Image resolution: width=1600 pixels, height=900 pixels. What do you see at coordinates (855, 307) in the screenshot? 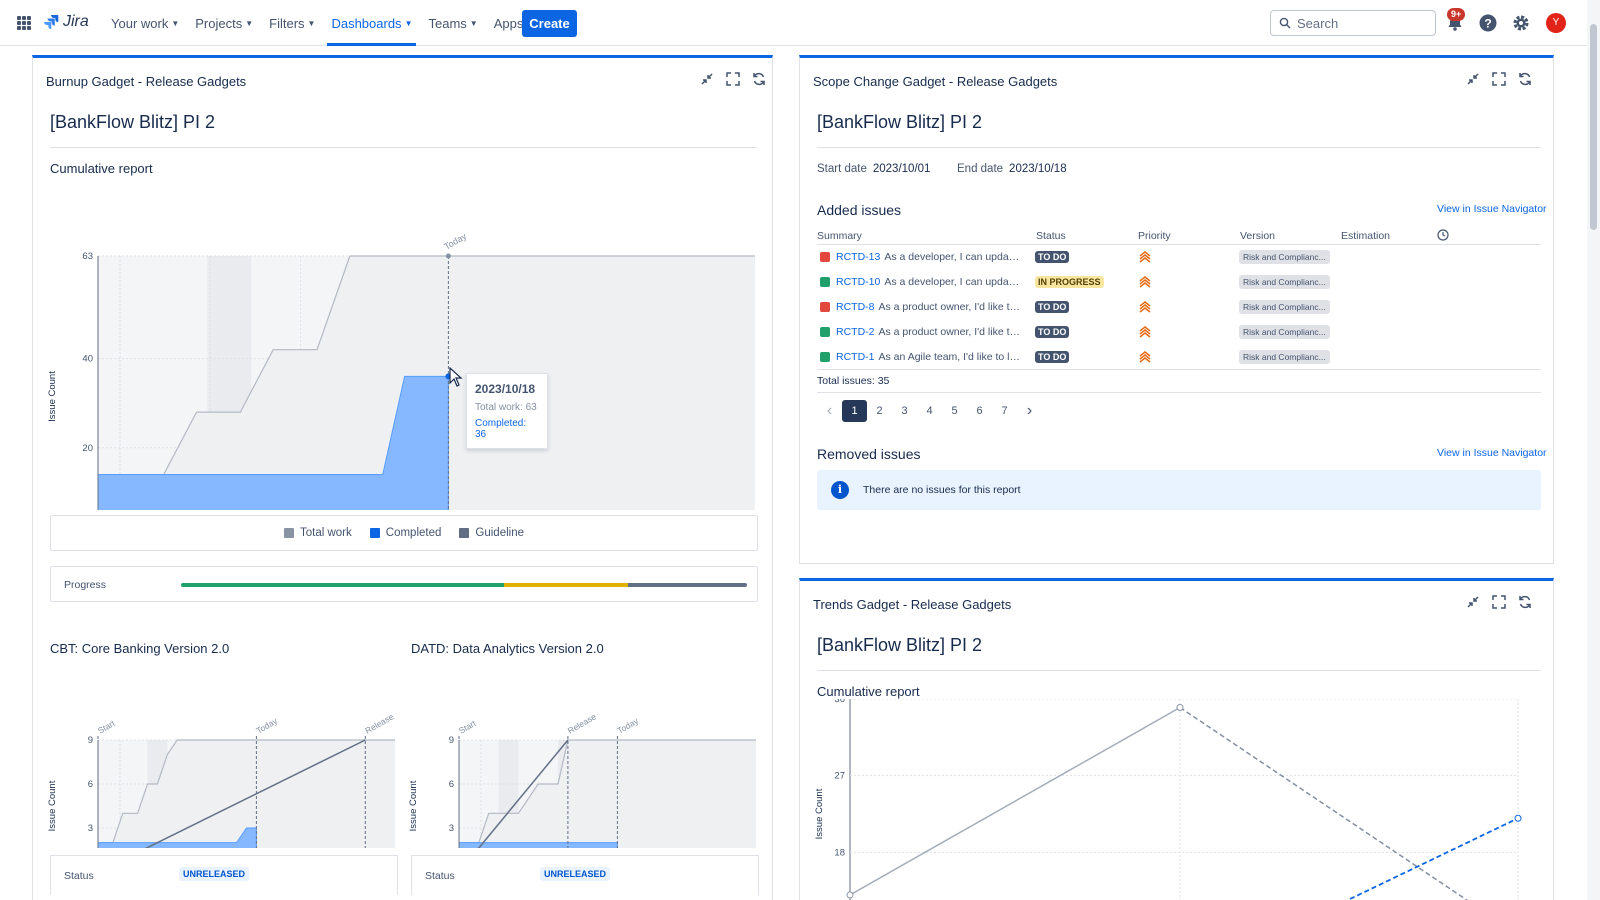
I see `issue-key-link: RCTD-8` at bounding box center [855, 307].